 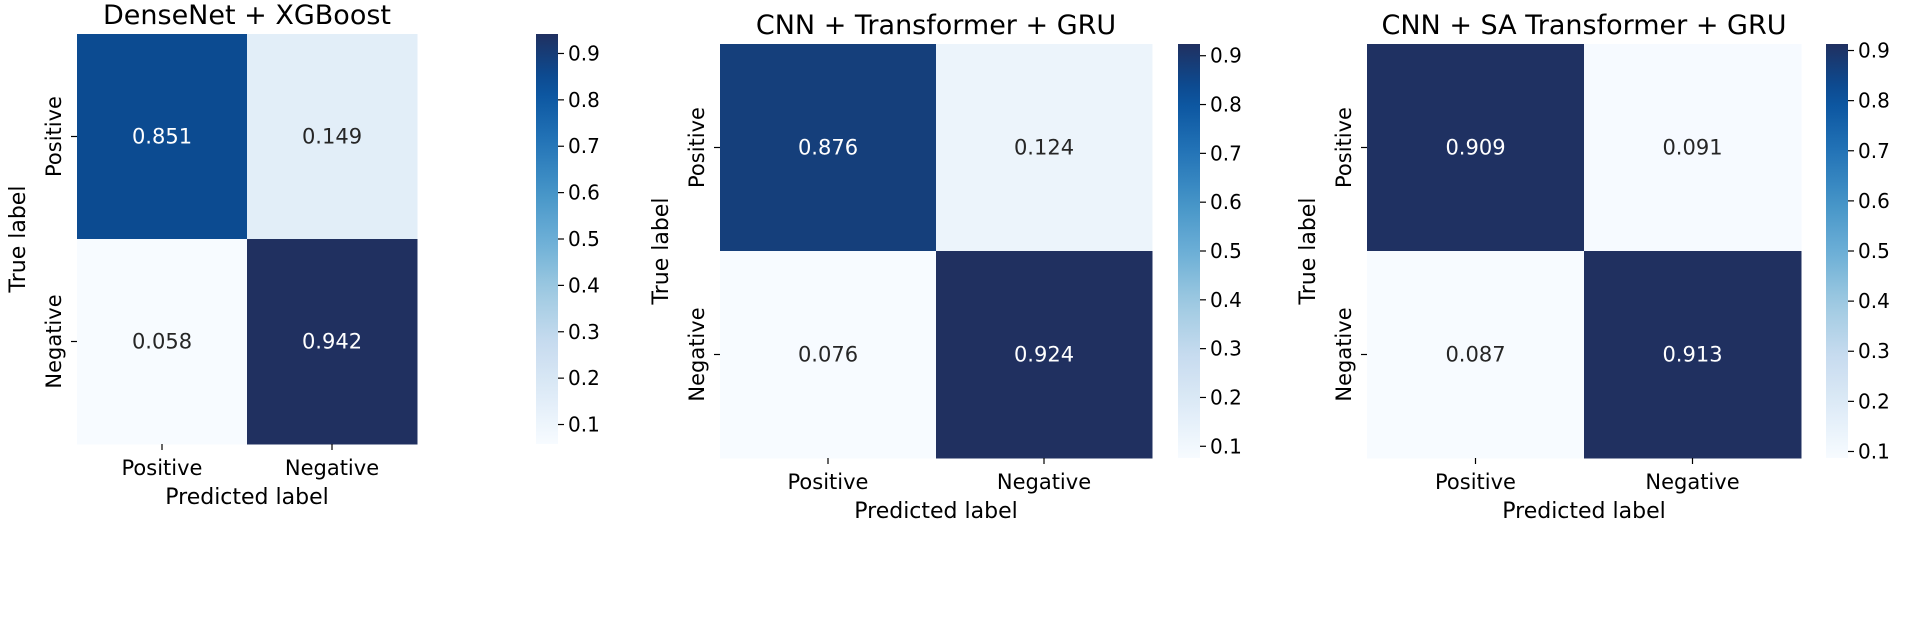 I want to click on chart-title: DenseNet + XGBoost, so click(x=247, y=15).